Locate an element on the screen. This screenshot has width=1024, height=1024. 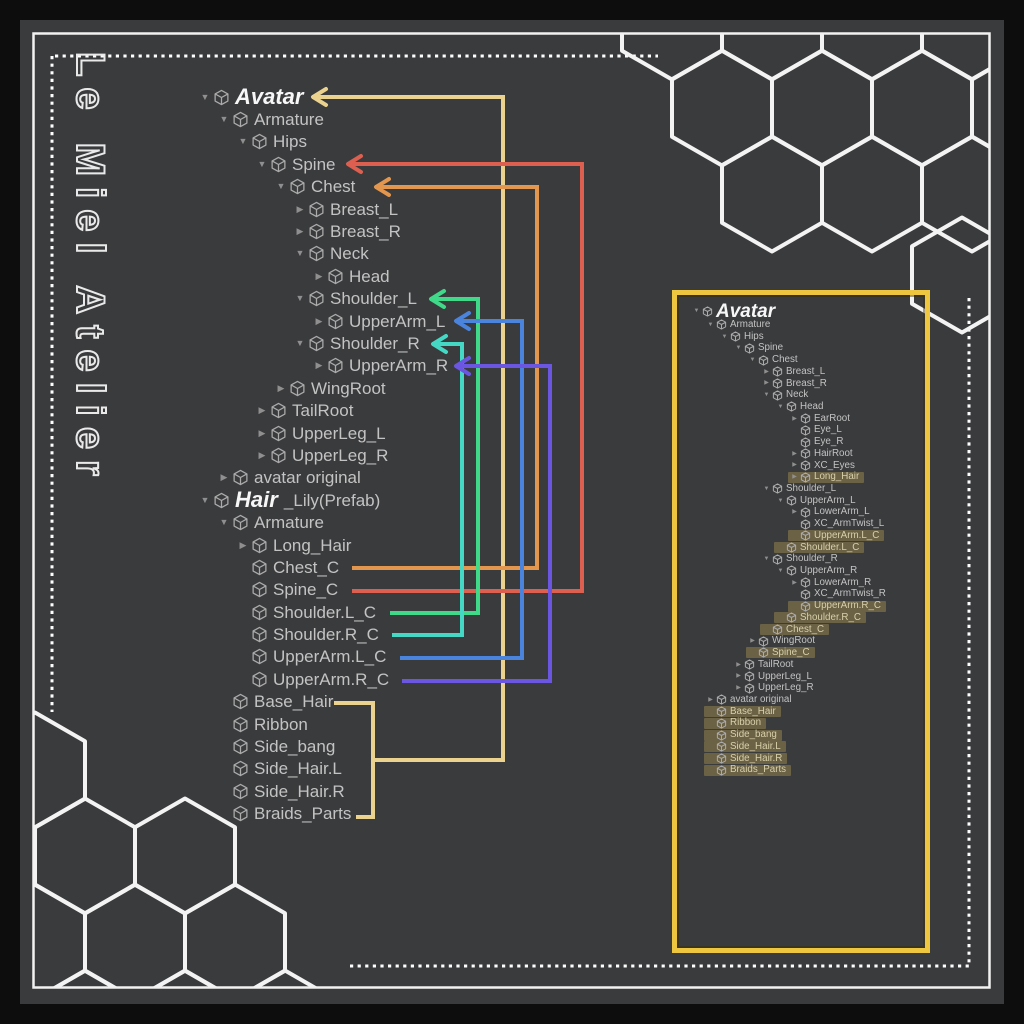
tree-item-EarRoot: ▶ EarRoot is located at coordinates (787, 419).